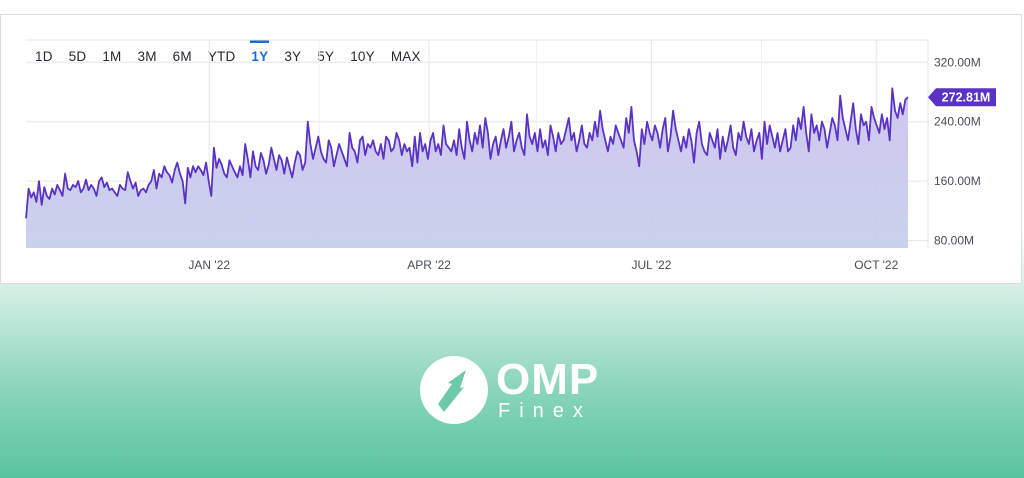  Describe the element at coordinates (957, 122) in the screenshot. I see `y-tick-label: 240.00M` at that location.